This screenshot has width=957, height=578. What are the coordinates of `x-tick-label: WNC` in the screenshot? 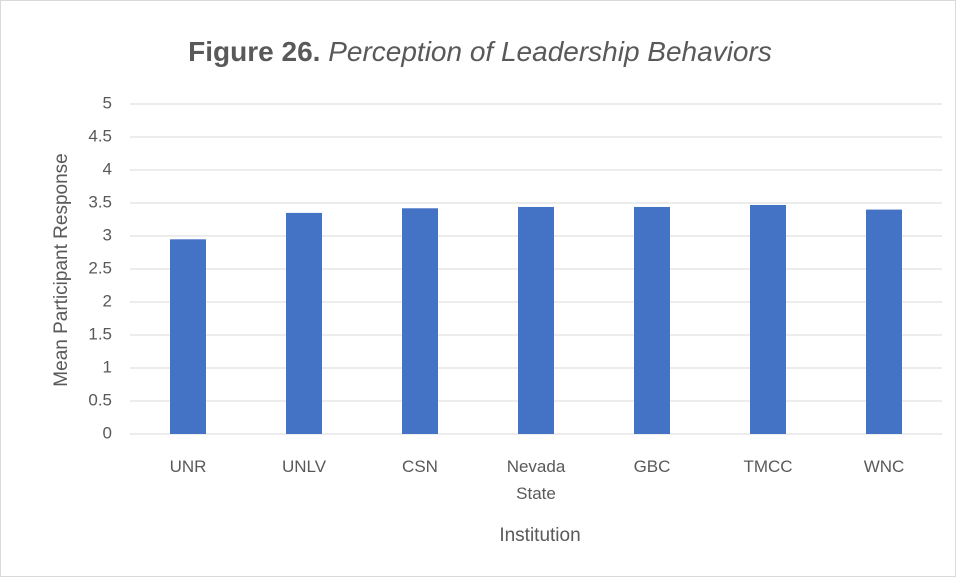 It's located at (884, 466).